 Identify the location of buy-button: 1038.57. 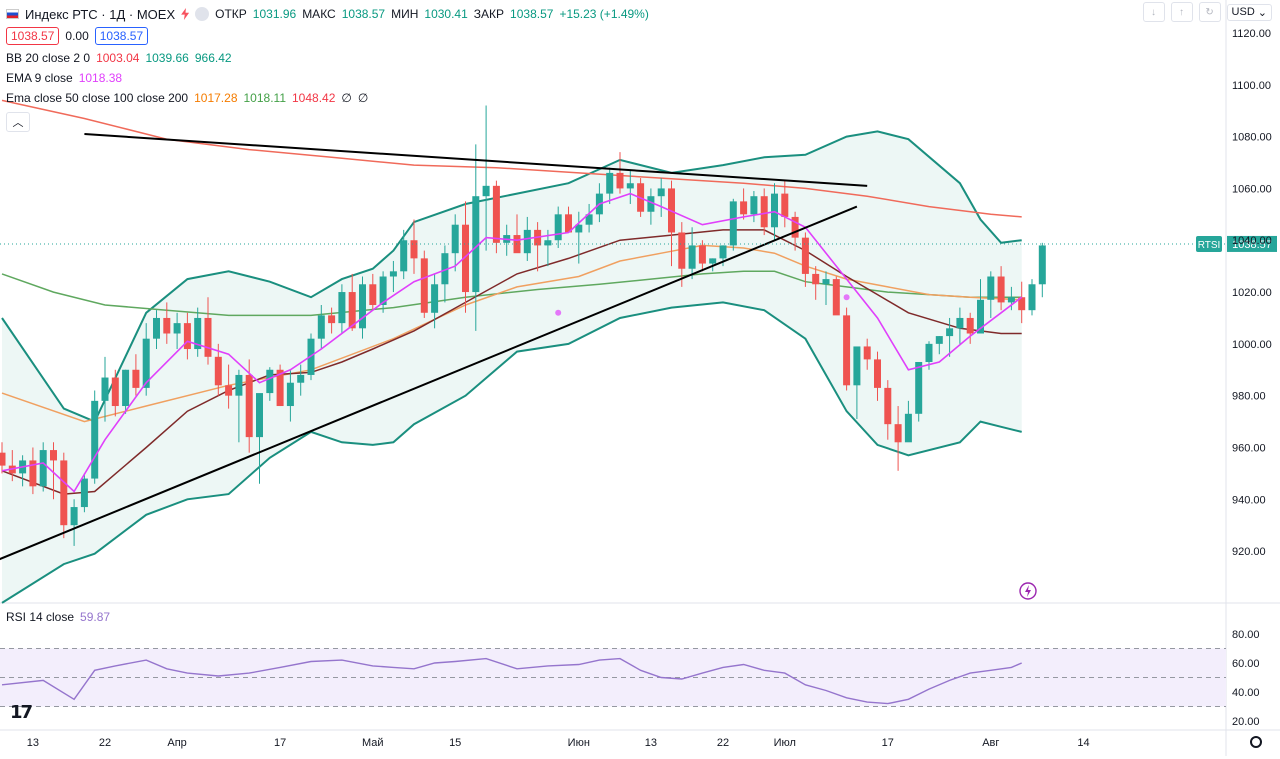
(121, 36).